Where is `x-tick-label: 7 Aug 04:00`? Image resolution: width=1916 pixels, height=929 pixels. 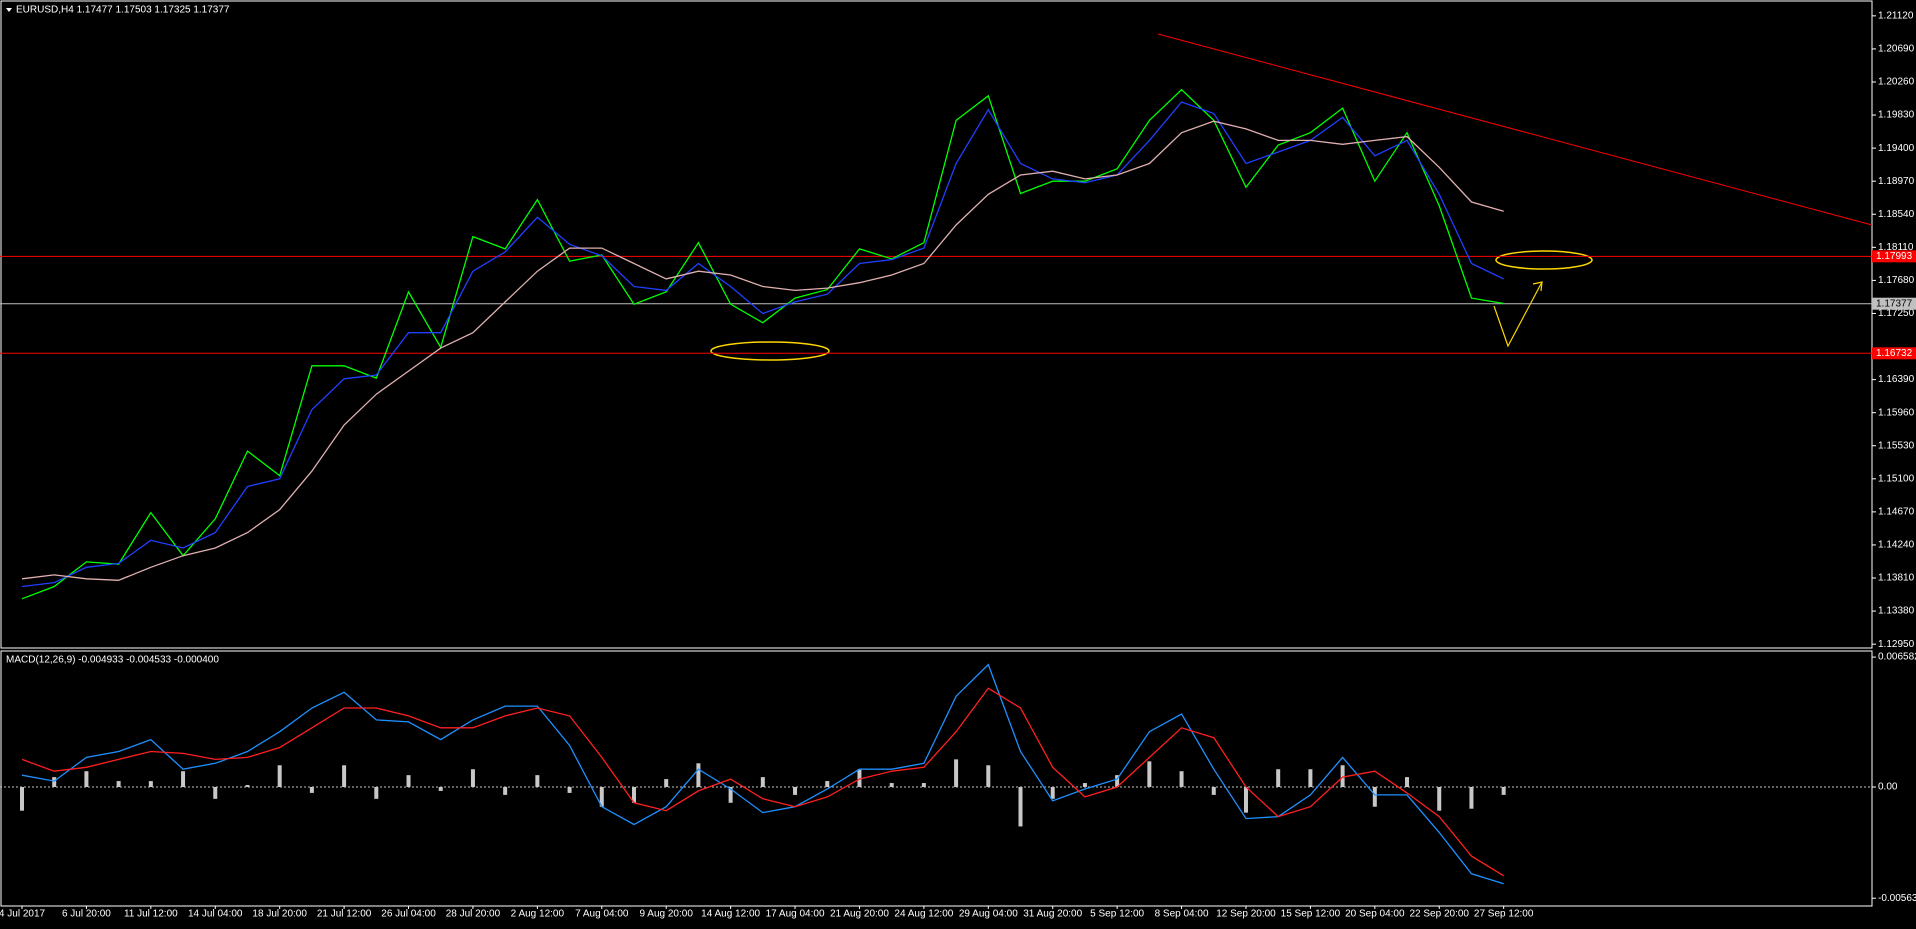 x-tick-label: 7 Aug 04:00 is located at coordinates (602, 914).